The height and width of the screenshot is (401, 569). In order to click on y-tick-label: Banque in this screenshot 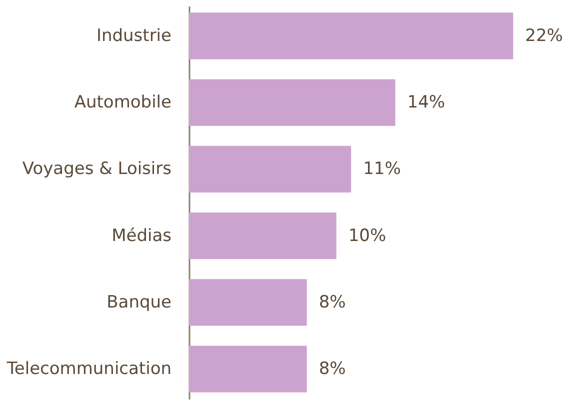, I will do `click(139, 302)`.